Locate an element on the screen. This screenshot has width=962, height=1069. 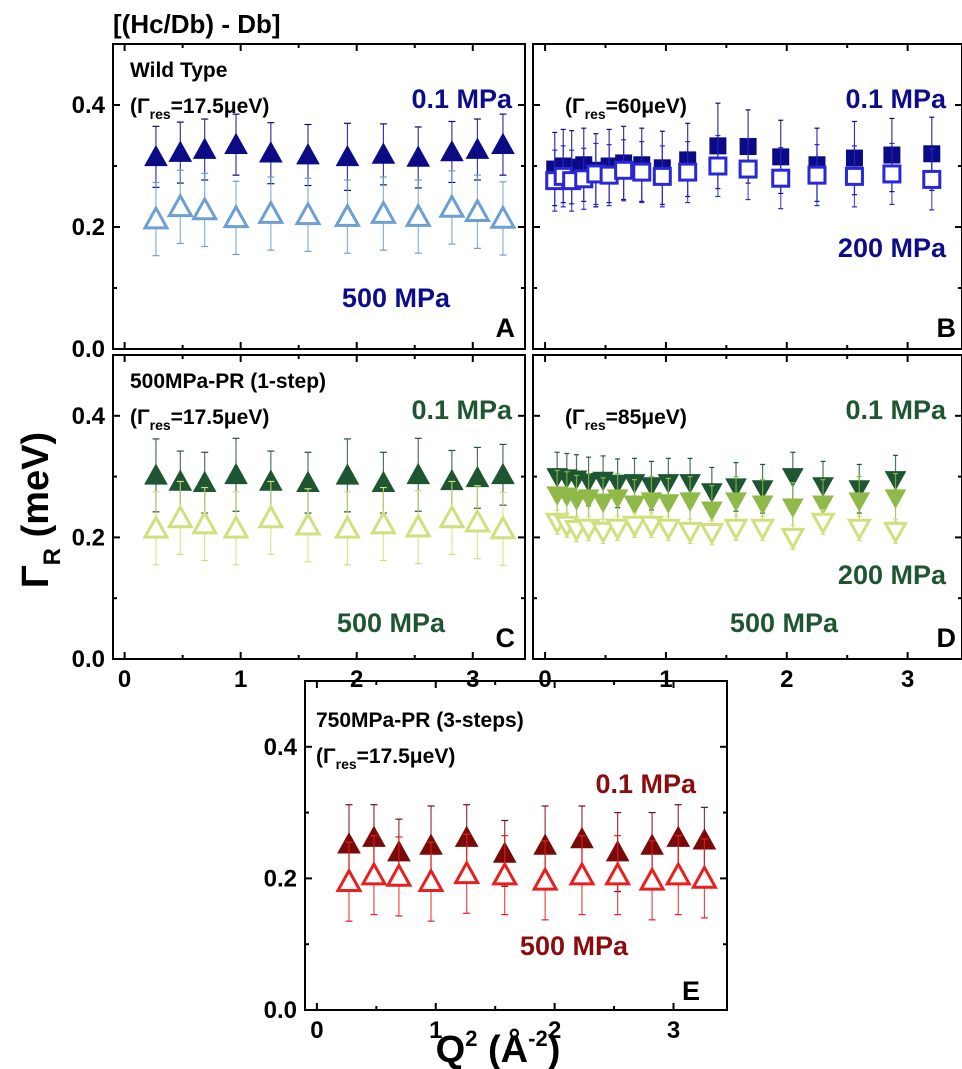
resolution-subscript: res is located at coordinates (346, 764).